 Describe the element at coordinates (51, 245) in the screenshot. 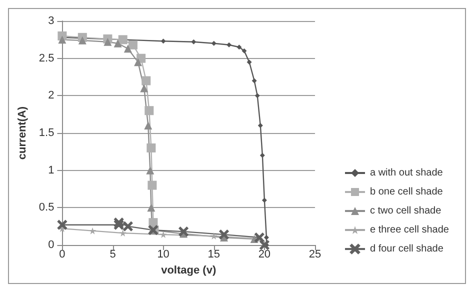

I see `y-tick-label: 0` at that location.